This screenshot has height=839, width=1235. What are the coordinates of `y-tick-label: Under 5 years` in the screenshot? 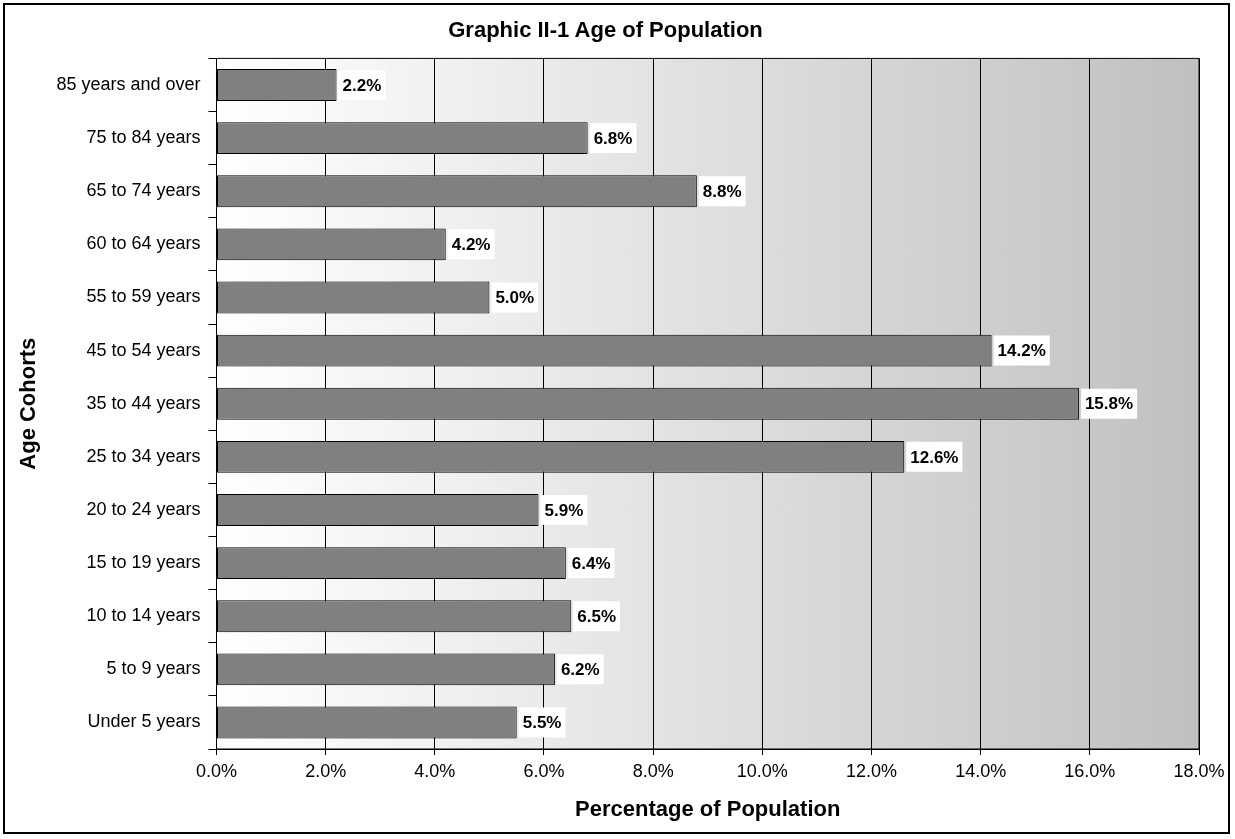 It's located at (144, 721).